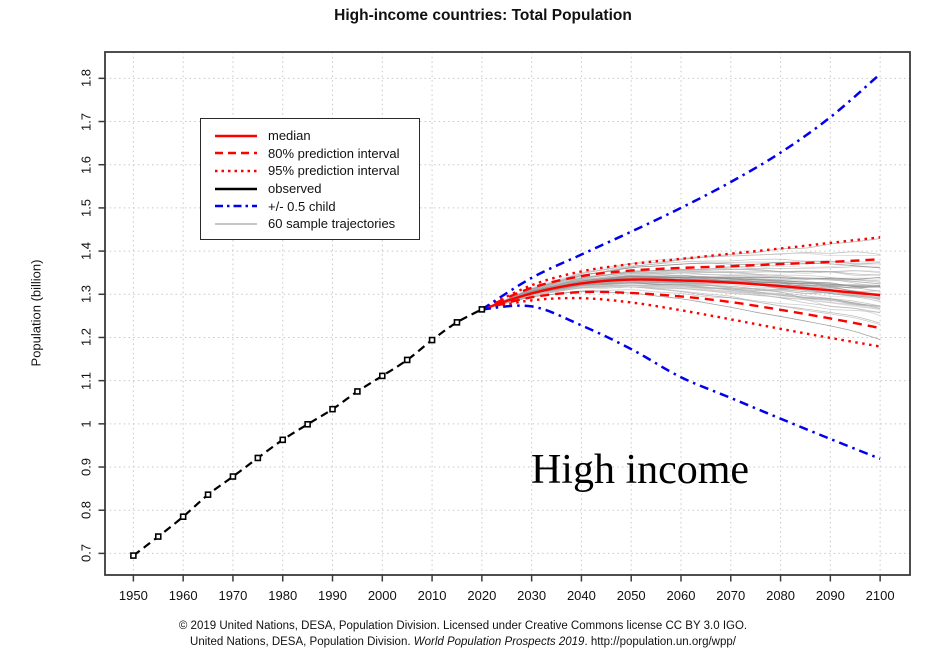 The width and height of the screenshot is (926, 663). I want to click on legend-label: 80% prediction interval, so click(334, 153).